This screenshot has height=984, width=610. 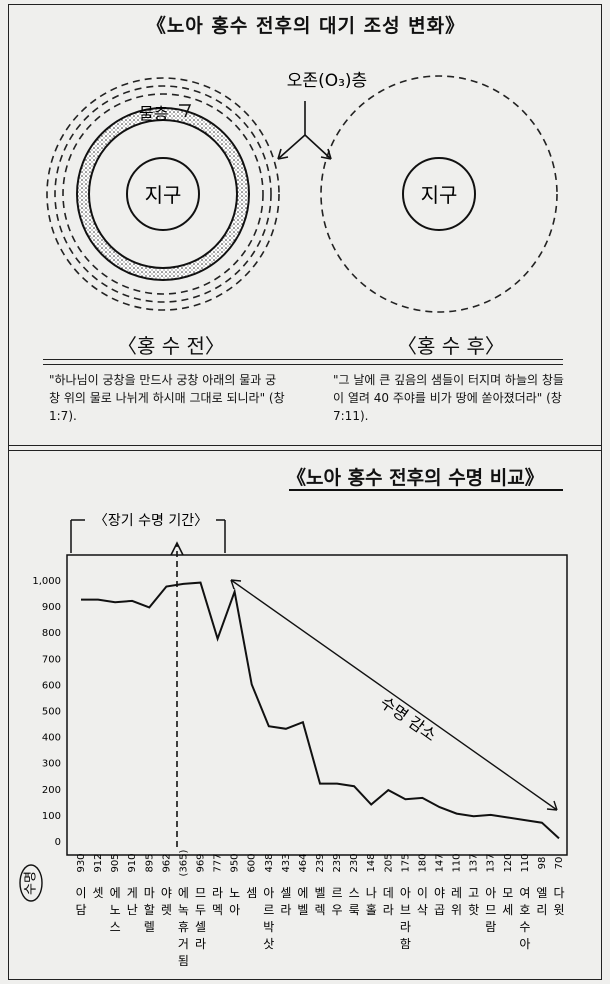 I want to click on earth-label-before: 지구, so click(x=163, y=195).